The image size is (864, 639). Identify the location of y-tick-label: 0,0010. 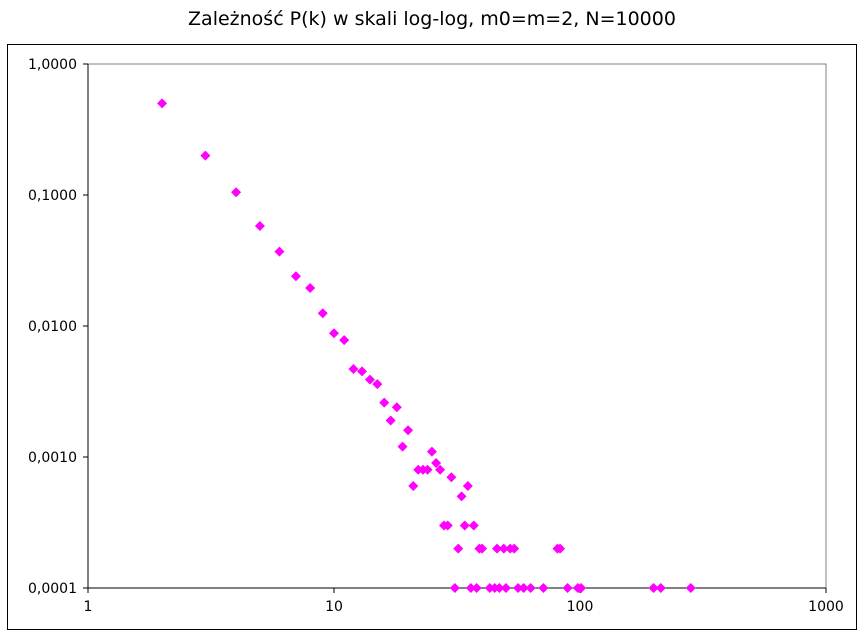
(52, 458).